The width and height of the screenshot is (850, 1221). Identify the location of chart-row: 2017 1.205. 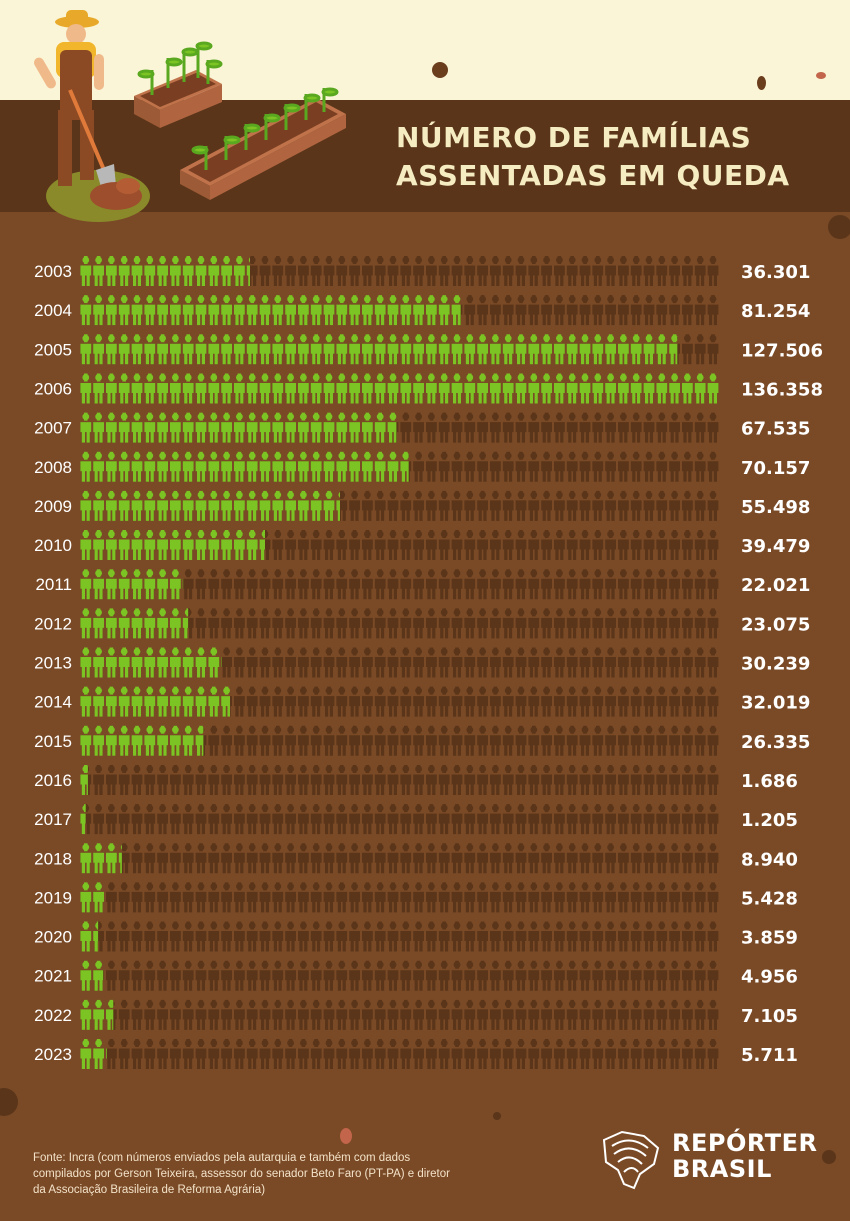
(416, 819).